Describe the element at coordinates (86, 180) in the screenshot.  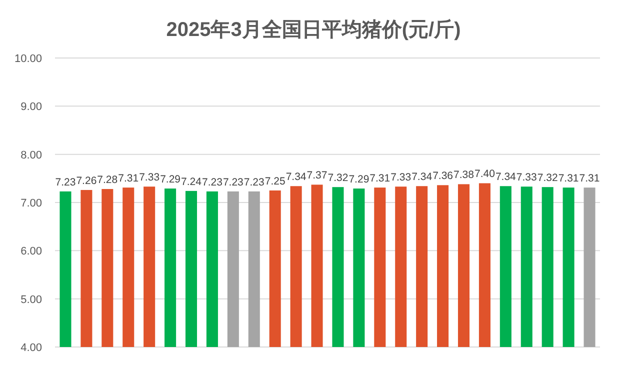
I see `data-label: 7.26` at that location.